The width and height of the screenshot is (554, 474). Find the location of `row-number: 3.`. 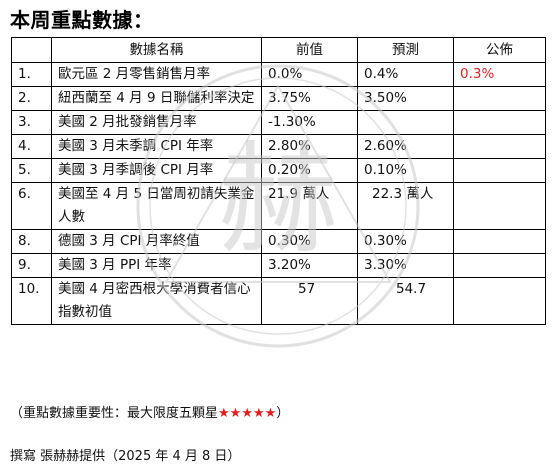

row-number: 3. is located at coordinates (31, 122).